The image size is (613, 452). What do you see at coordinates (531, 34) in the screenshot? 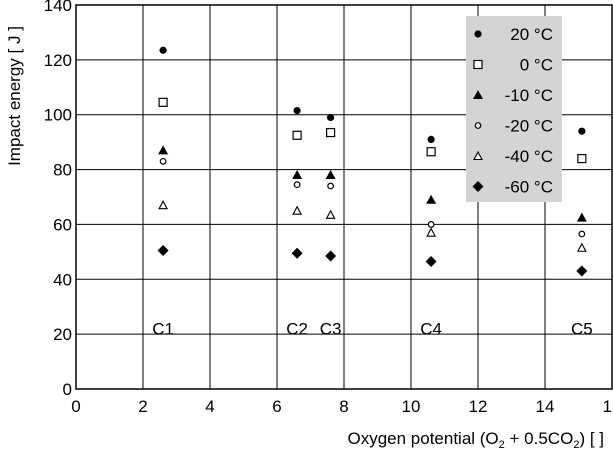
I see `legend-label: 20 °C` at bounding box center [531, 34].